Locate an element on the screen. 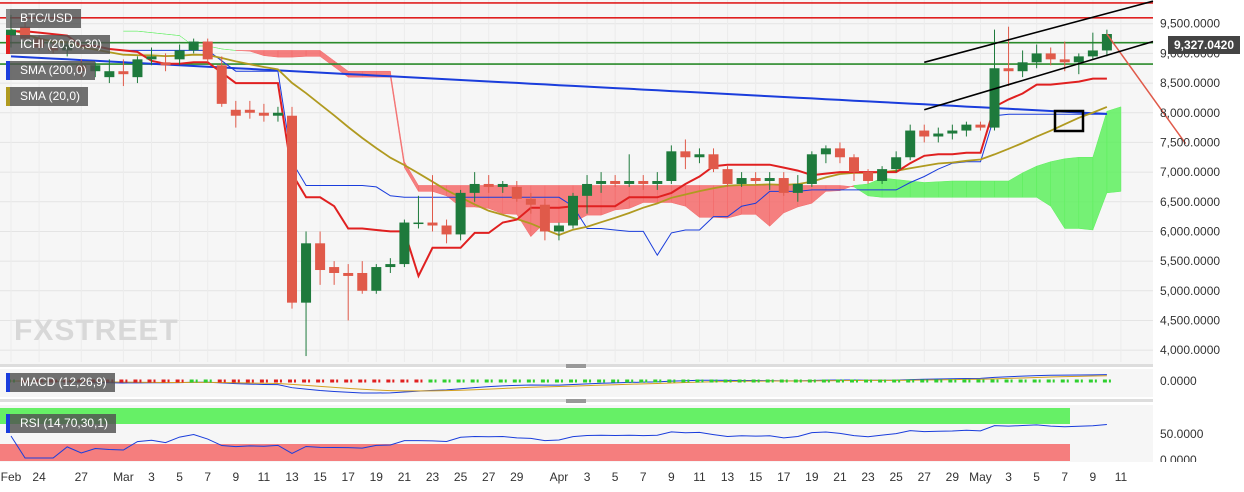 This screenshot has width=1244, height=492. legend-btc-usd: BTC/USD is located at coordinates (43, 18).